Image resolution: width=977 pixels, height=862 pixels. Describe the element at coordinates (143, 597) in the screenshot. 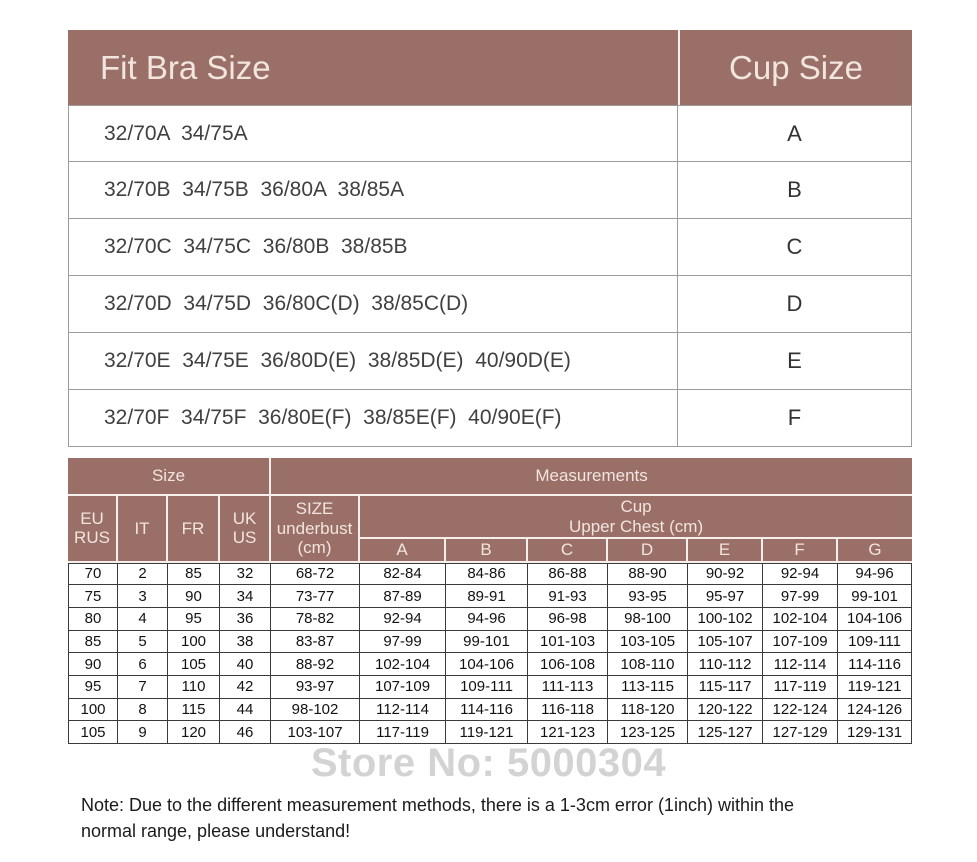

I see `measurement-cell: 3` at that location.